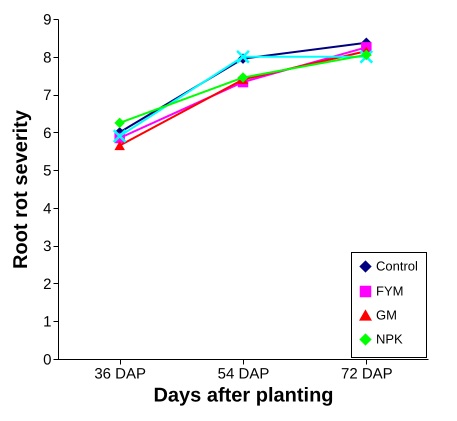  Describe the element at coordinates (243, 395) in the screenshot. I see `x-axis-title: Days after planting` at that location.